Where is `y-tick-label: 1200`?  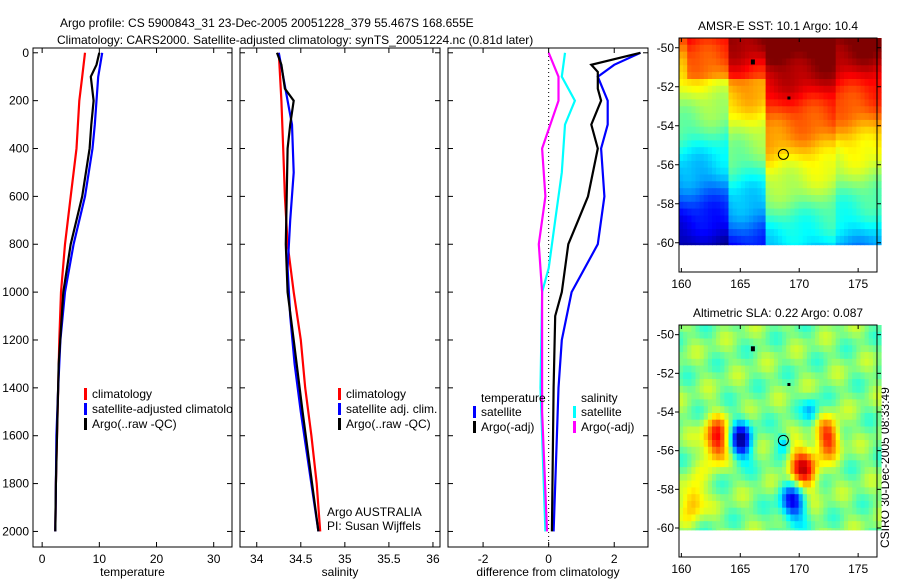
y-tick-label: 1200 is located at coordinates (15, 340).